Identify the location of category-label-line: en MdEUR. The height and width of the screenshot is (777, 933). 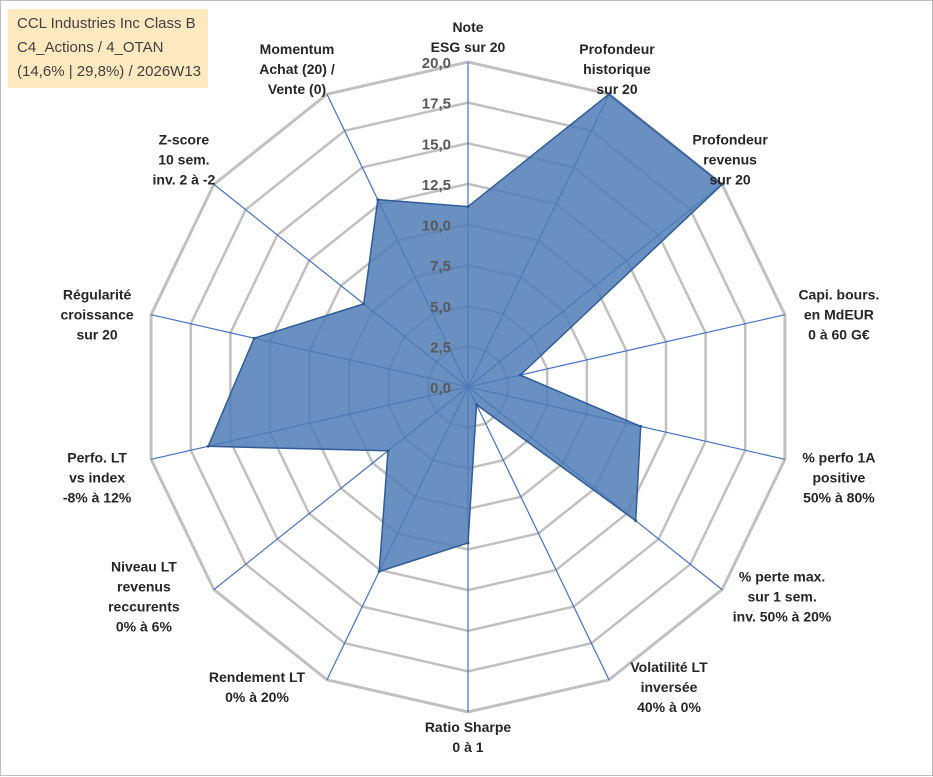
(839, 315).